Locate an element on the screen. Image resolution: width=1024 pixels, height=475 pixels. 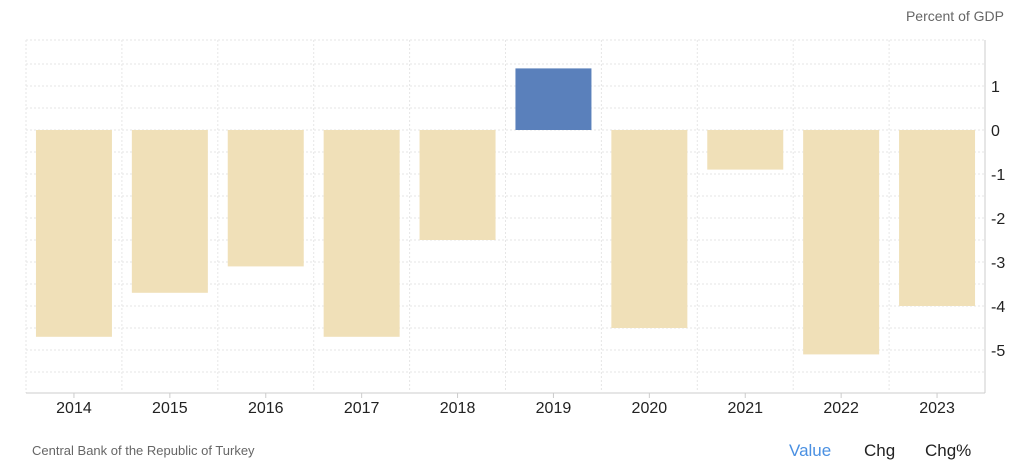
x-tick-label: 2020 is located at coordinates (650, 408).